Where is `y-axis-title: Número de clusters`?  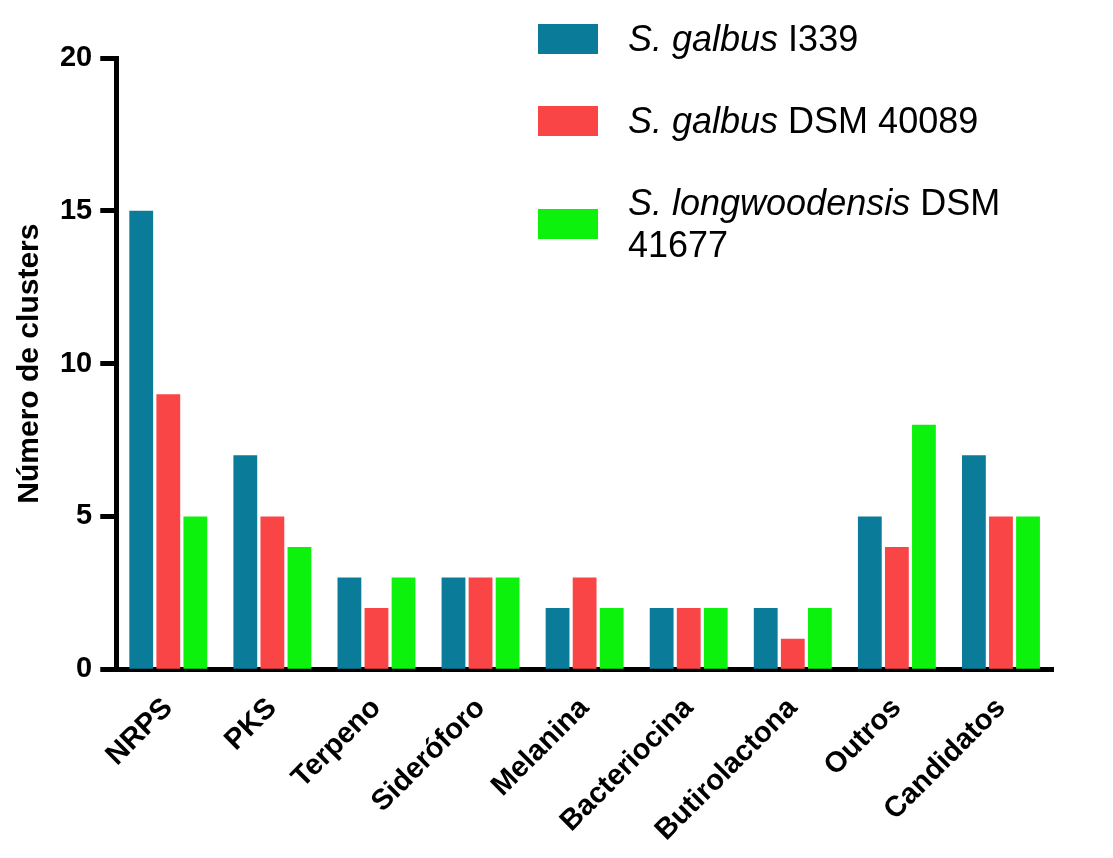 y-axis-title: Número de clusters is located at coordinates (28, 363).